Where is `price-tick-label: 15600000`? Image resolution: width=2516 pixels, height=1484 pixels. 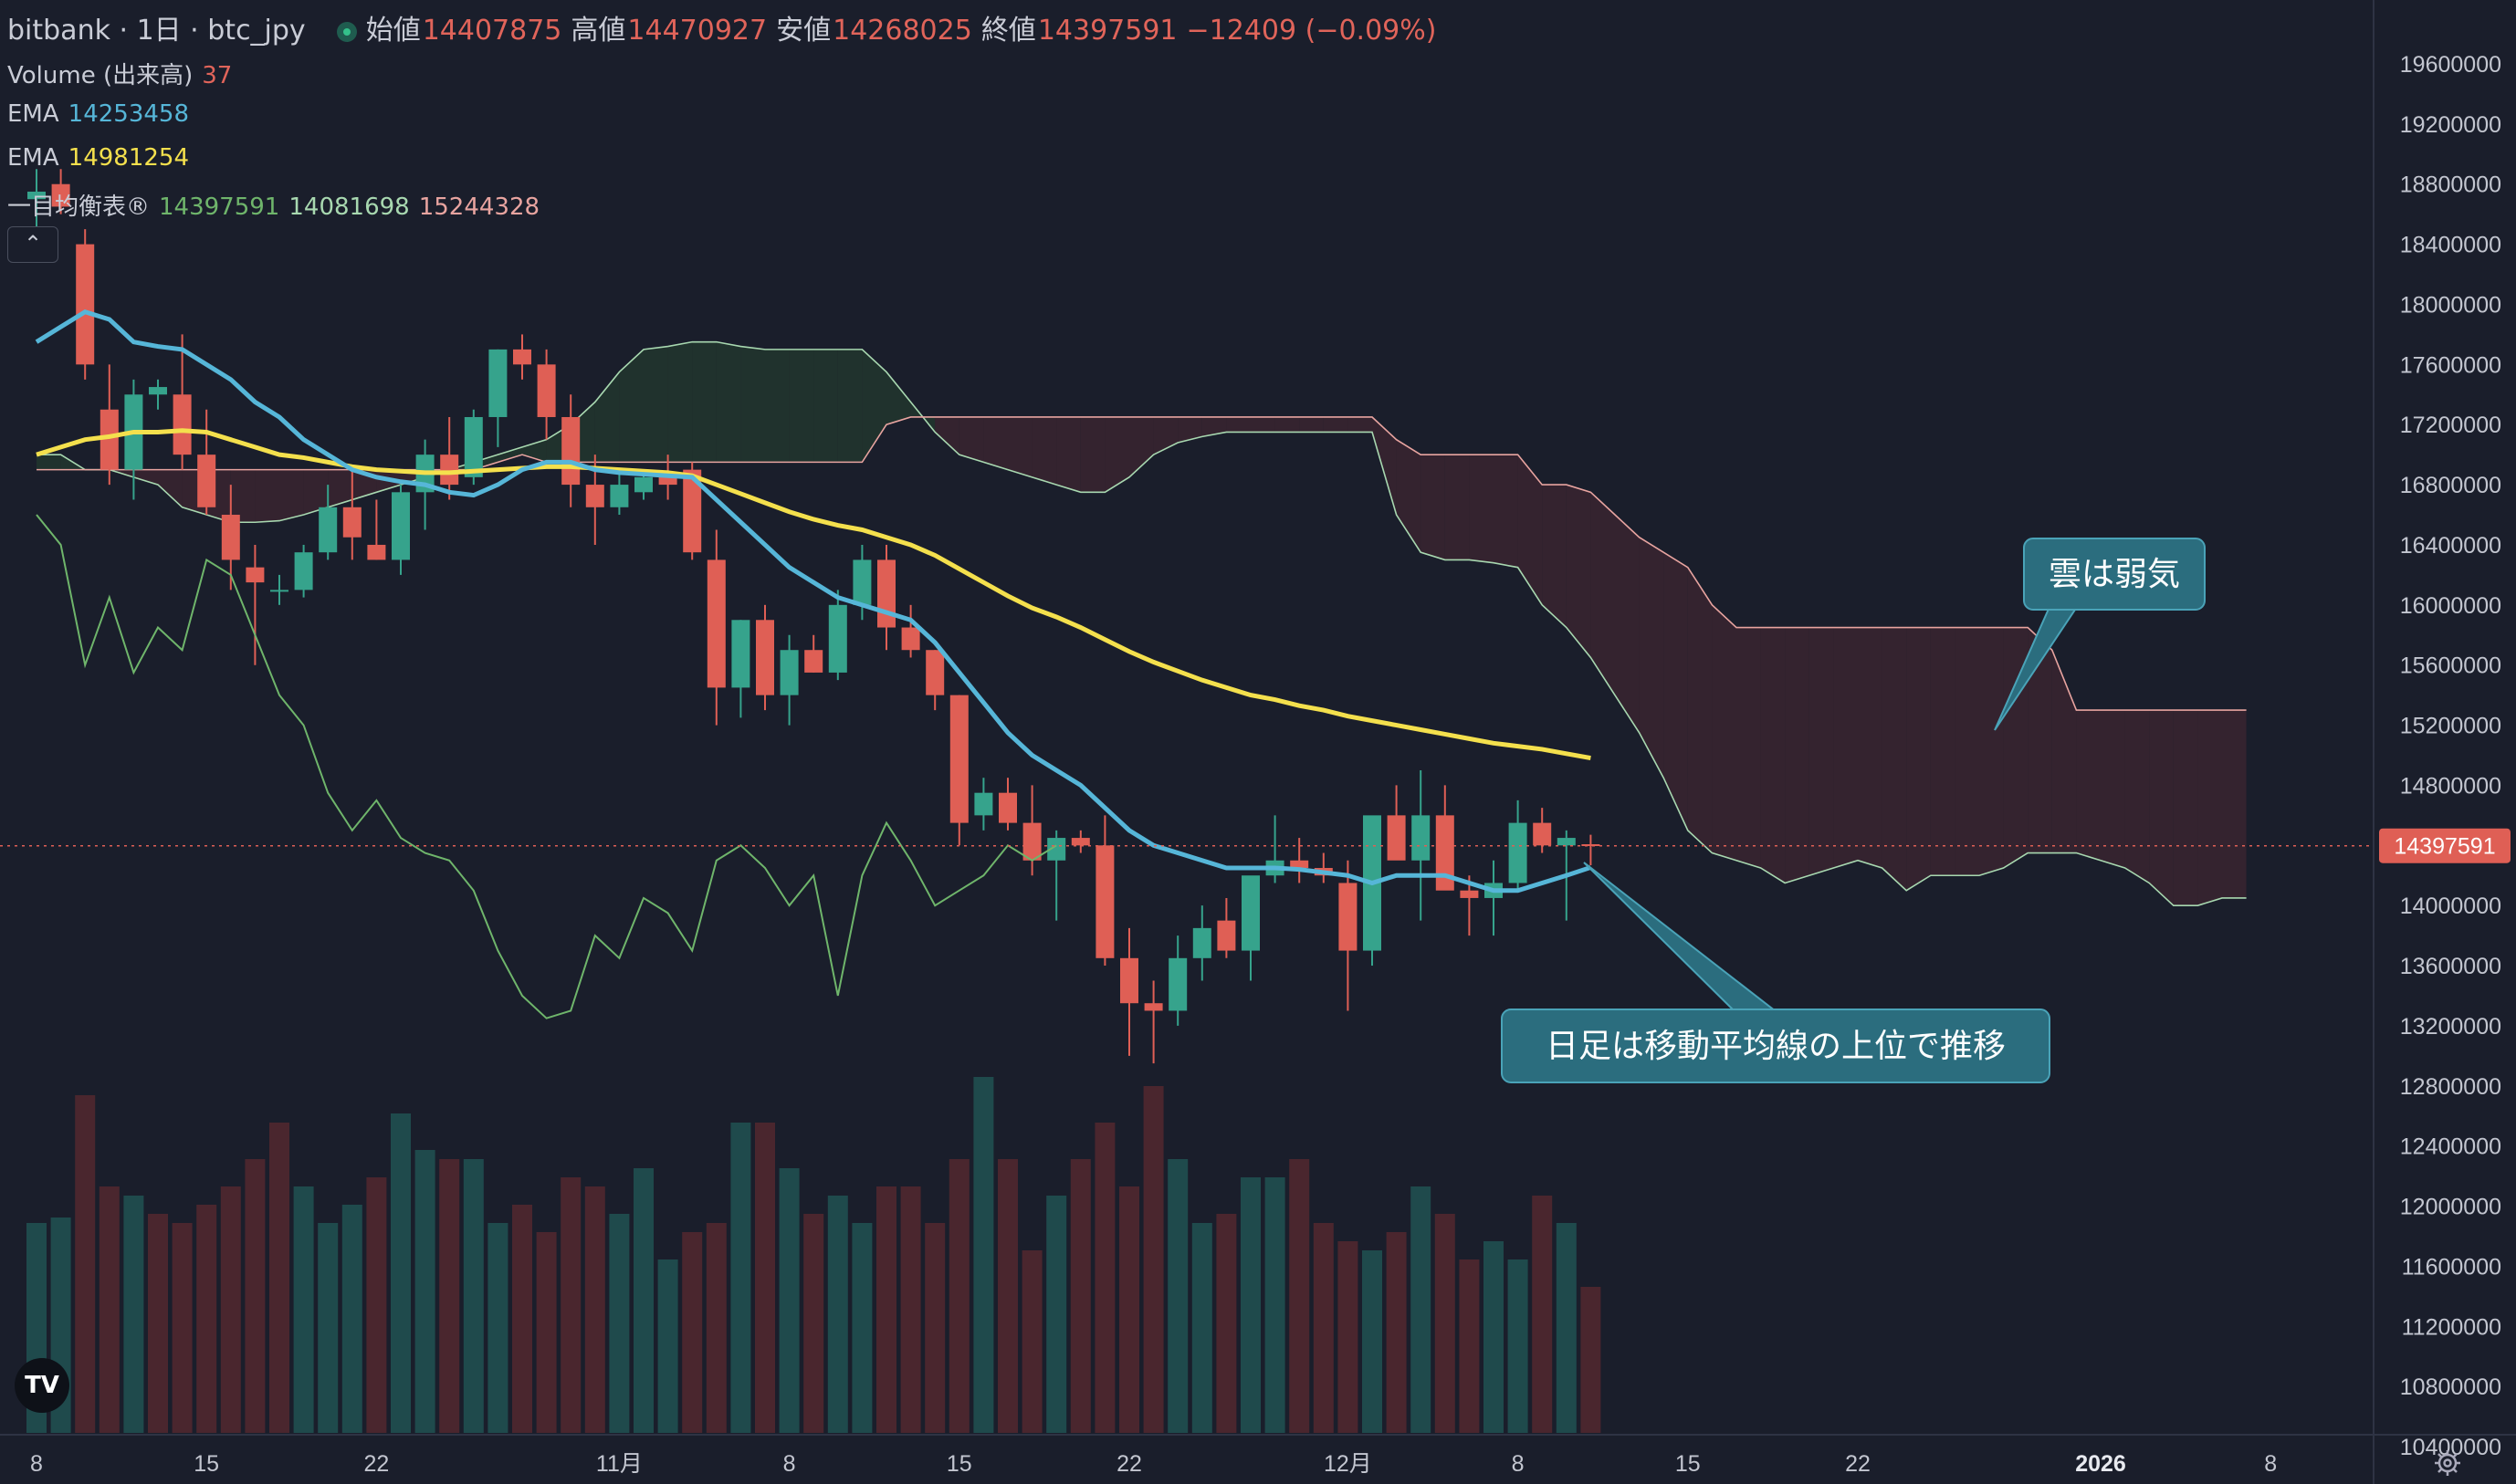 price-tick-label: 15600000 is located at coordinates (2450, 666).